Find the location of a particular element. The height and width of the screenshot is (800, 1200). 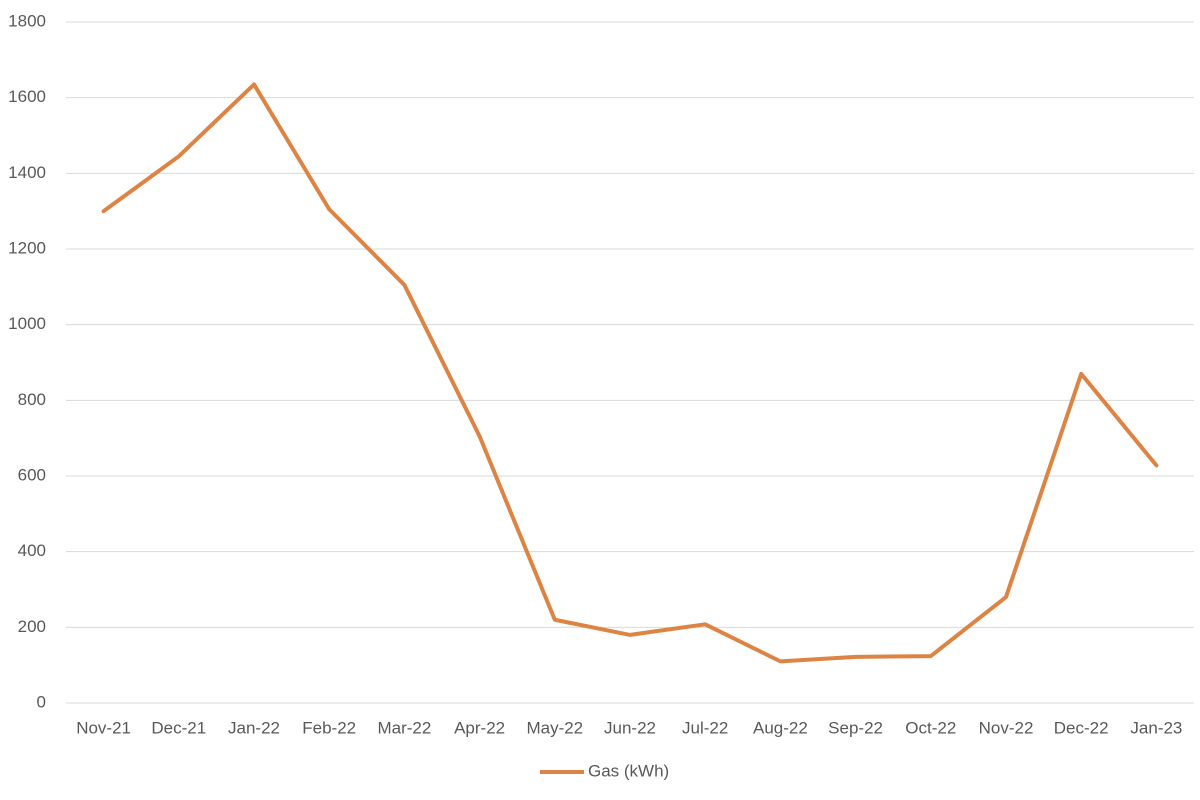

x-tick-label: Jan-22 is located at coordinates (254, 727).